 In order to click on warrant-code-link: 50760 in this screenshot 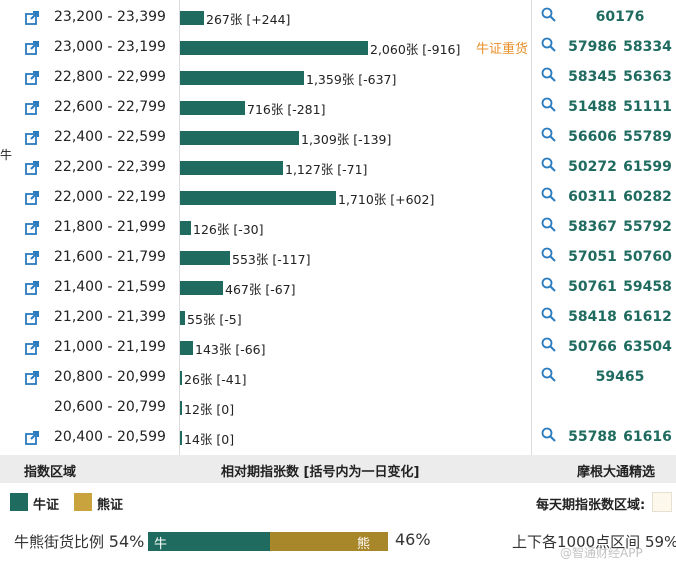, I will do `click(647, 257)`.